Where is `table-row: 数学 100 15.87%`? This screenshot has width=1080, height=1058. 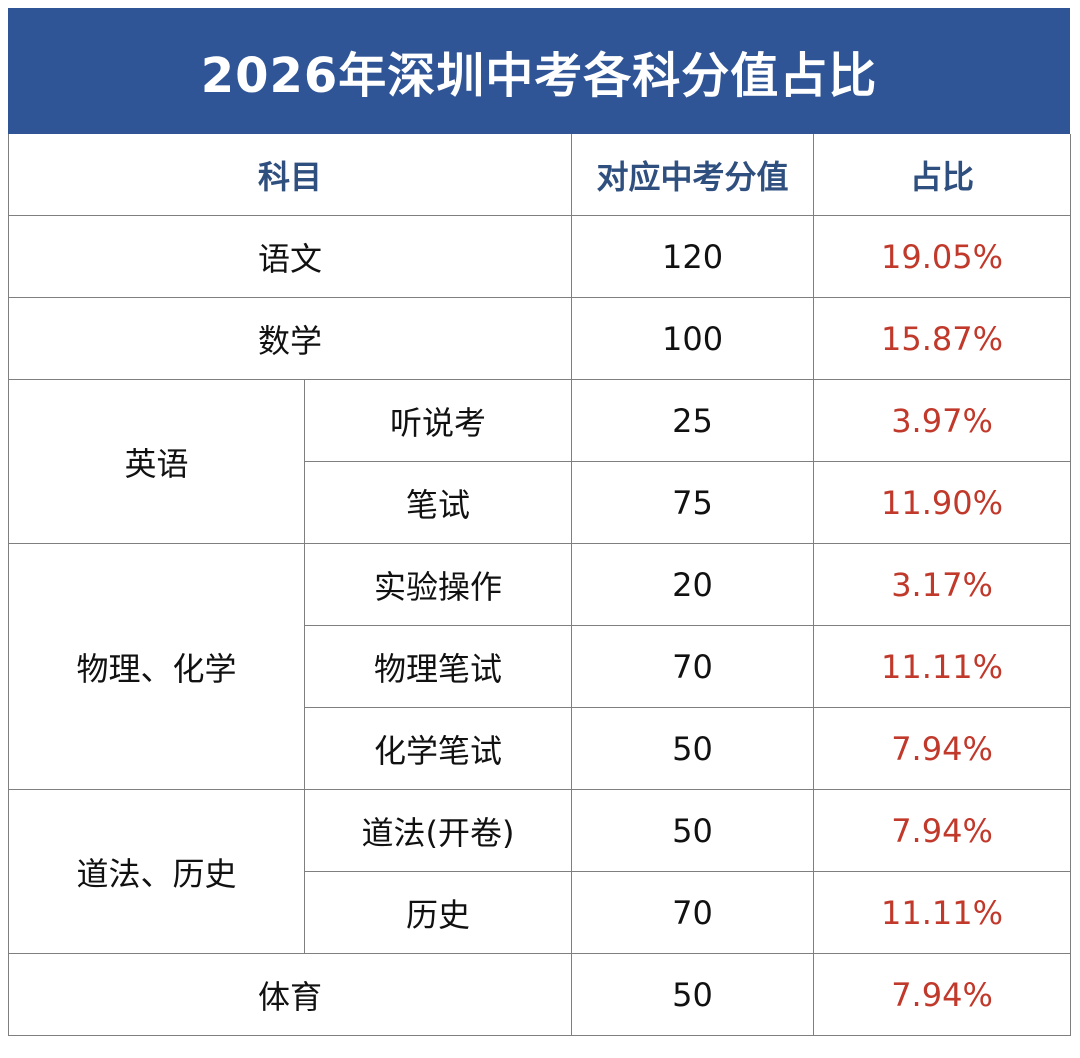 table-row: 数学 100 15.87% is located at coordinates (539, 338).